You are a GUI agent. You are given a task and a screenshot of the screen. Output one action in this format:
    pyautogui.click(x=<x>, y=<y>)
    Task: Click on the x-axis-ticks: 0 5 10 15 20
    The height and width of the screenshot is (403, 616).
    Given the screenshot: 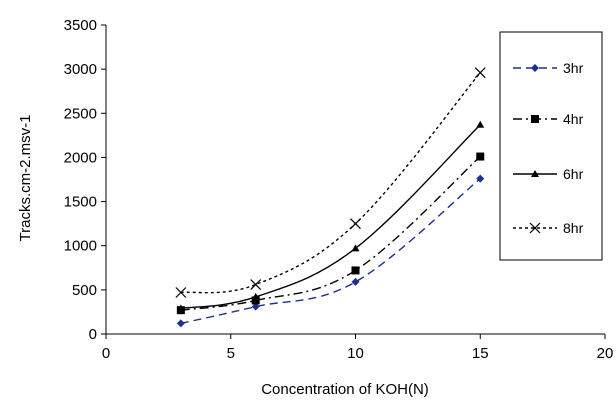 What is the action you would take?
    pyautogui.click(x=358, y=348)
    